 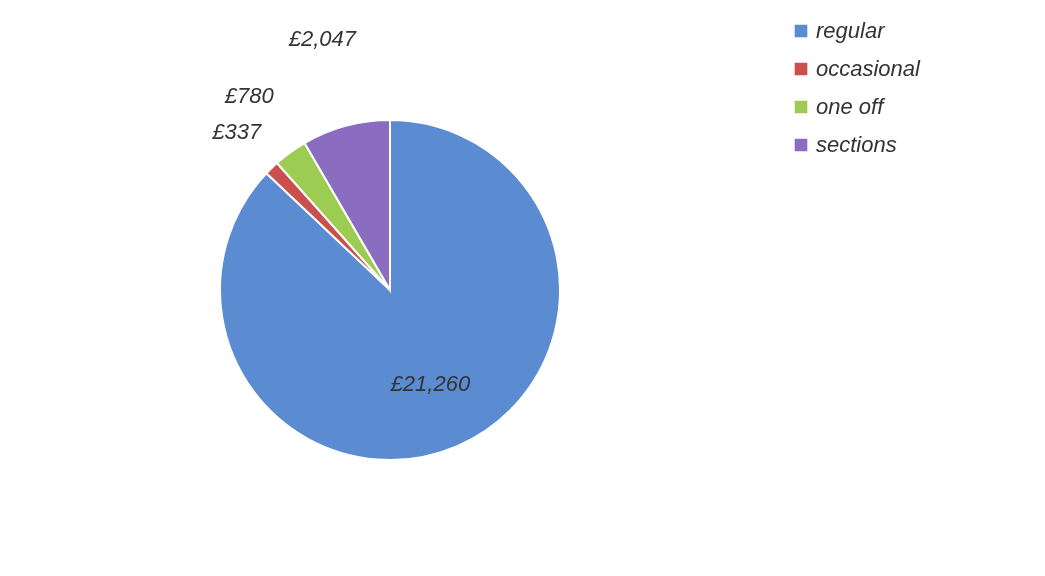 I want to click on legend-label: sections, so click(x=856, y=144).